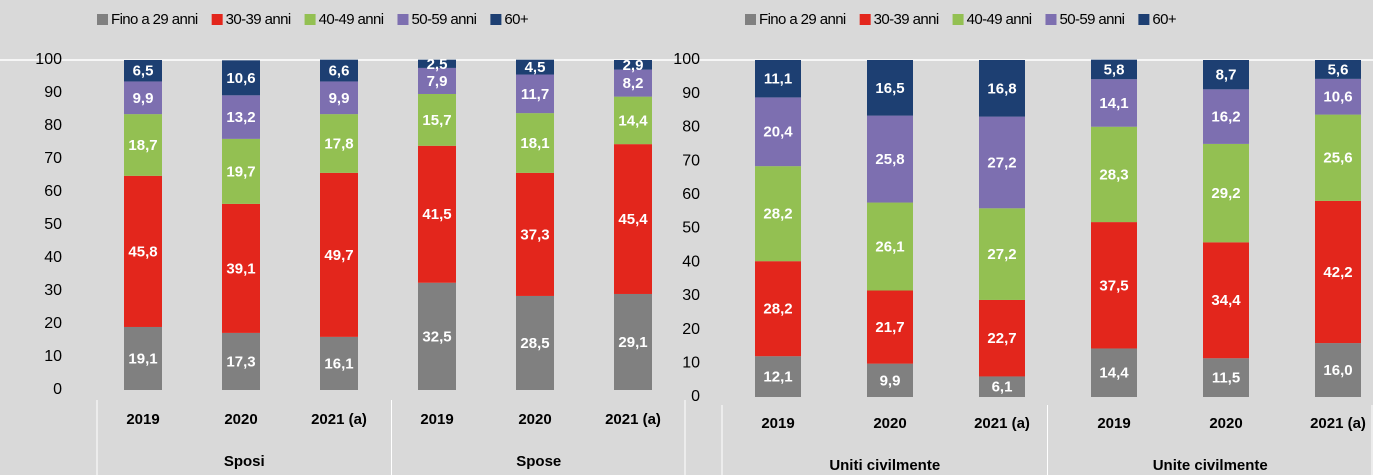 Image resolution: width=1373 pixels, height=475 pixels. I want to click on data-label: 18,7, so click(142, 145).